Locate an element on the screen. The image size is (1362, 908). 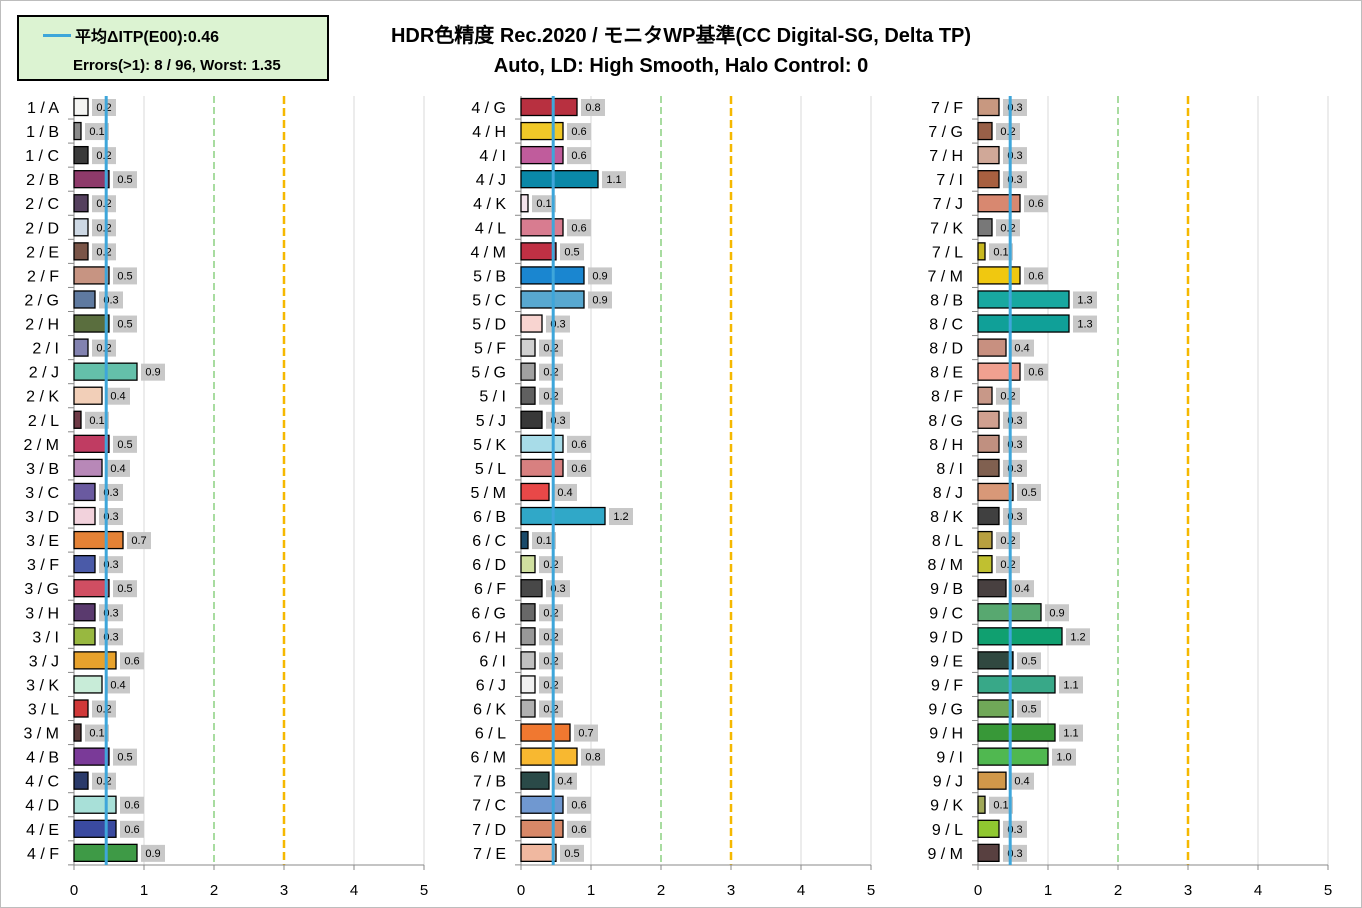
category-label: 5 / B is located at coordinates (489, 276).